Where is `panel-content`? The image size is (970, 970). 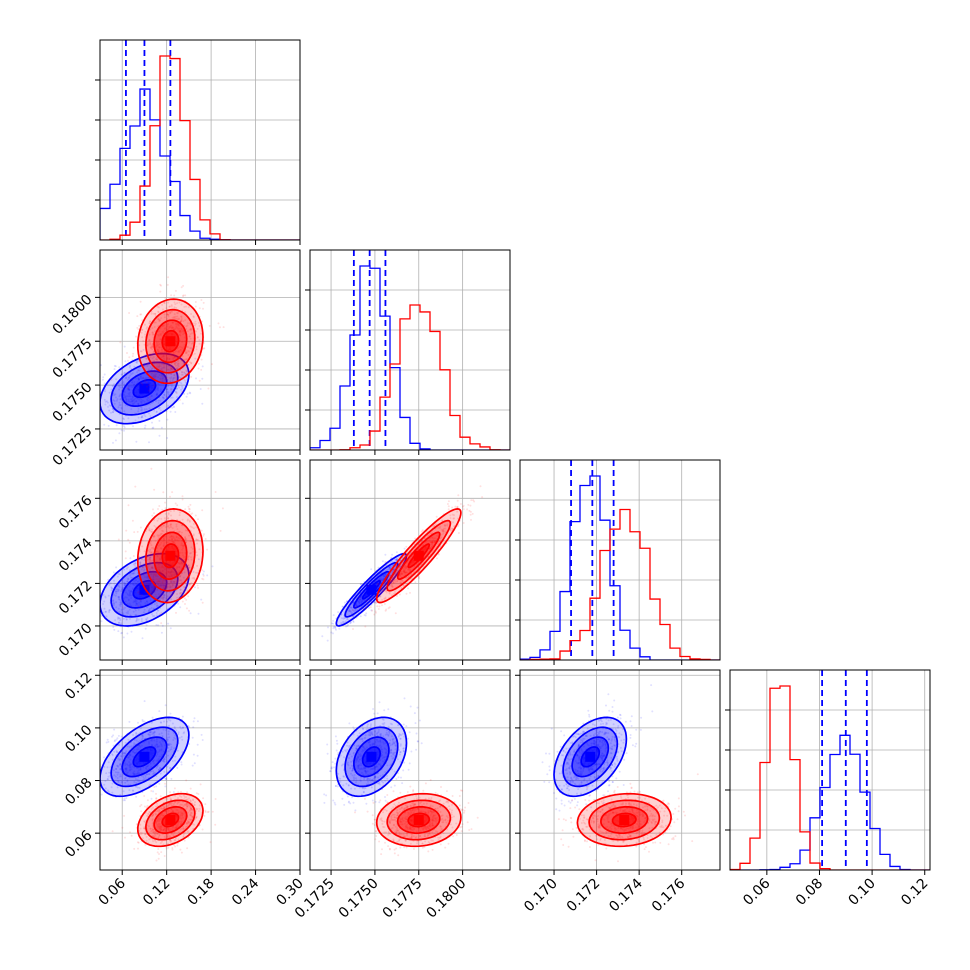 panel-content is located at coordinates (196, 350).